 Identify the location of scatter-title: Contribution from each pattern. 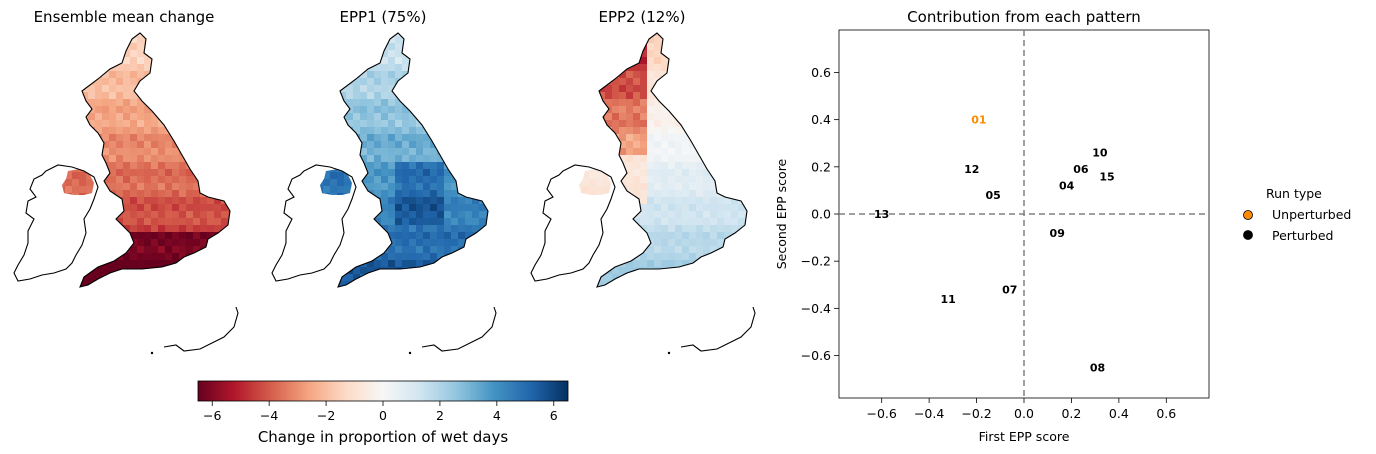
(1024, 17).